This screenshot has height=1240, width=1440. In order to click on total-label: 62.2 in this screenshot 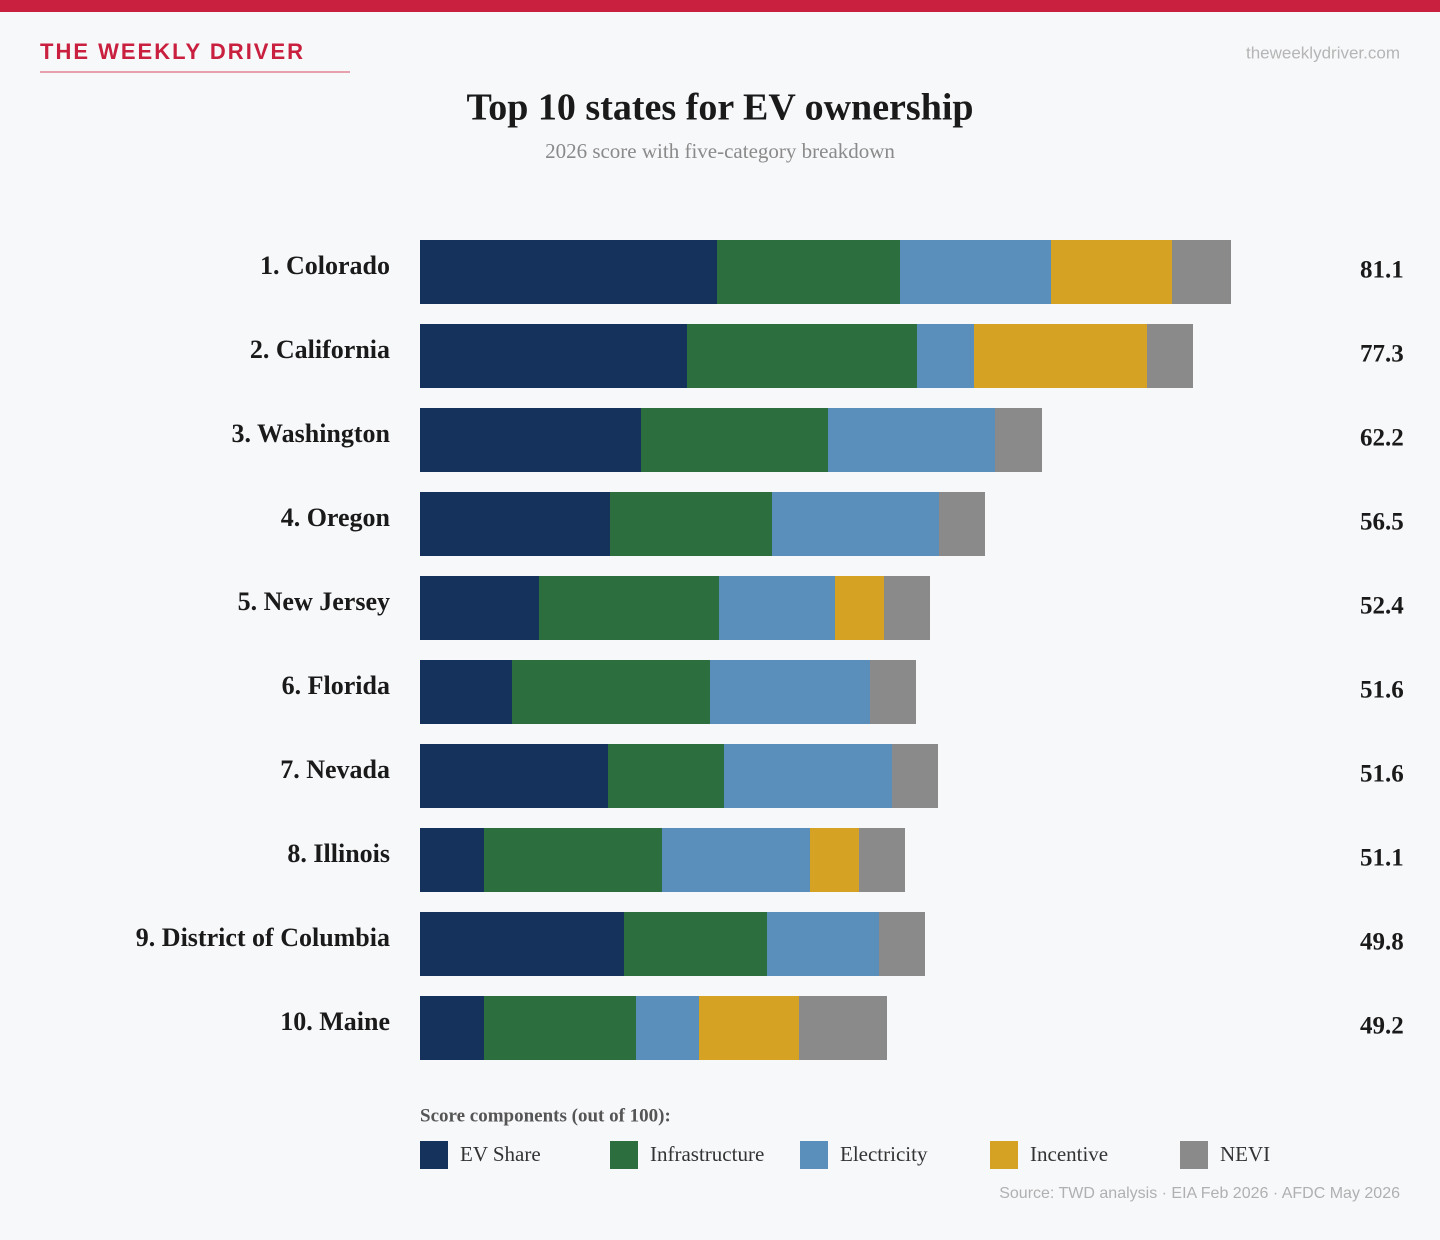, I will do `click(1382, 438)`.